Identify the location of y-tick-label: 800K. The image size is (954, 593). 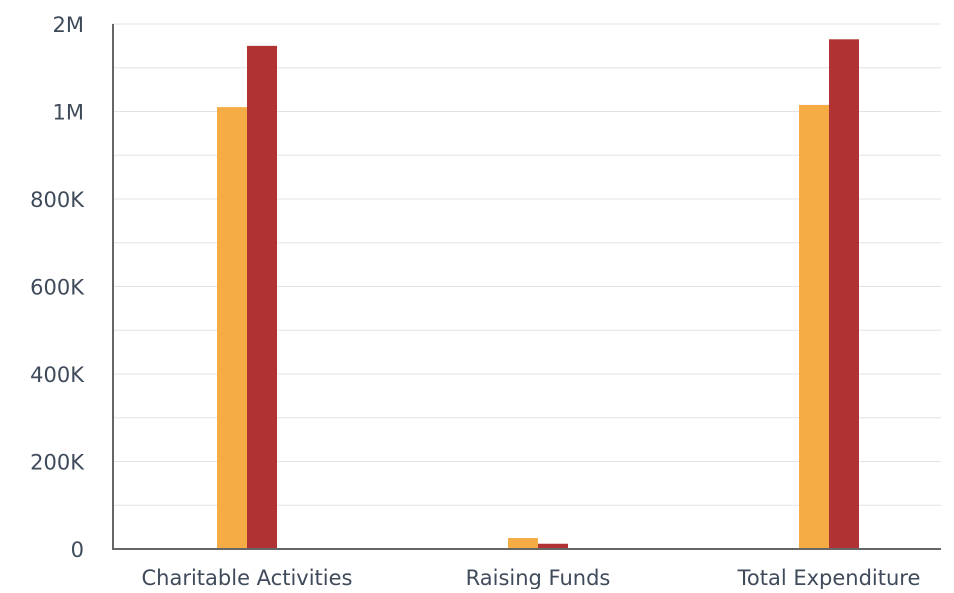
(57, 200).